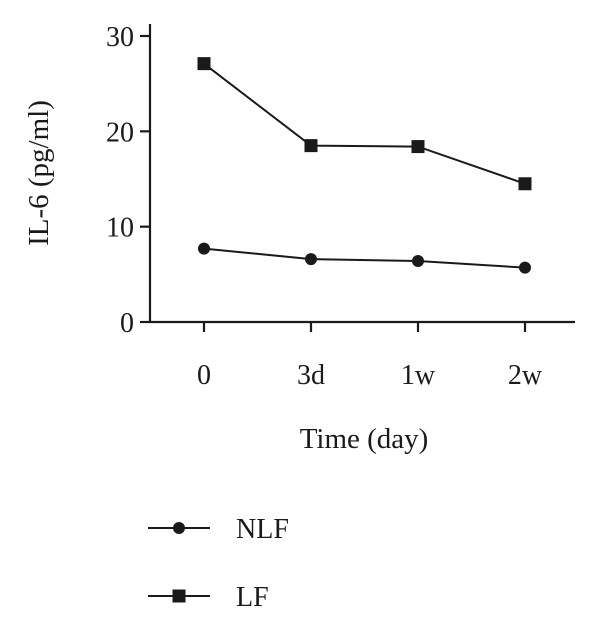 This screenshot has width=600, height=625. I want to click on series-lf, so click(364, 124).